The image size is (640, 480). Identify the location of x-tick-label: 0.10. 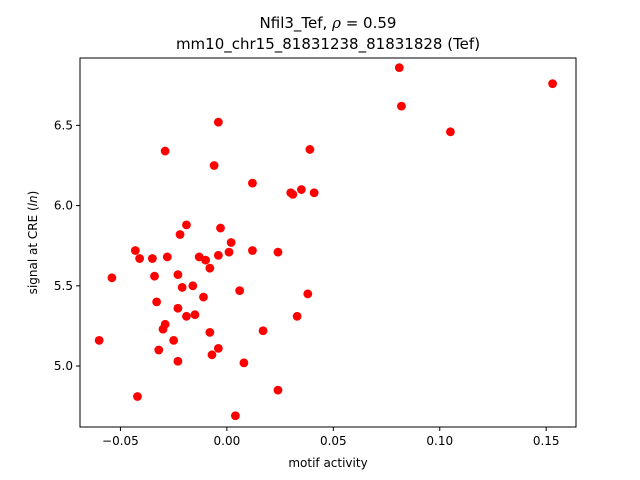
(439, 441).